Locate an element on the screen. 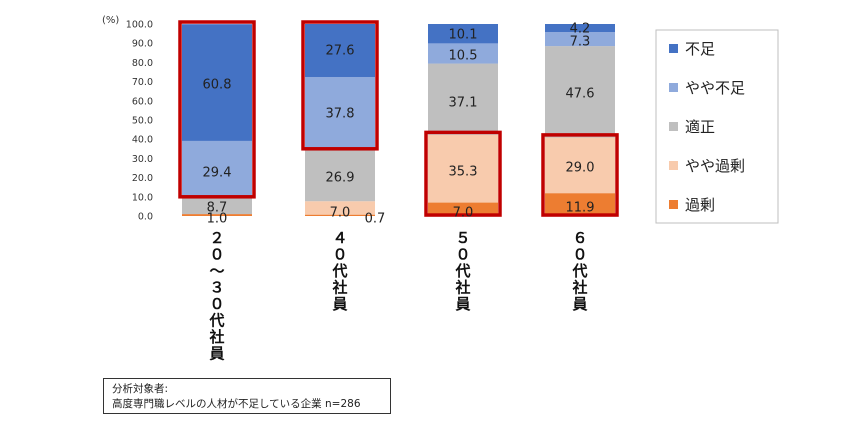 The image size is (865, 430). data-value-label: 35.3 is located at coordinates (463, 172).